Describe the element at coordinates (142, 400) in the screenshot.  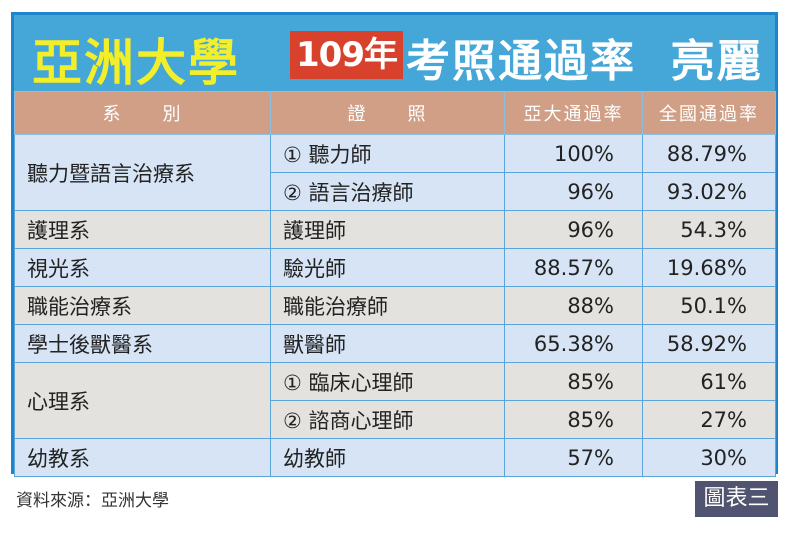
I see `dept-cell: 心理系` at that location.